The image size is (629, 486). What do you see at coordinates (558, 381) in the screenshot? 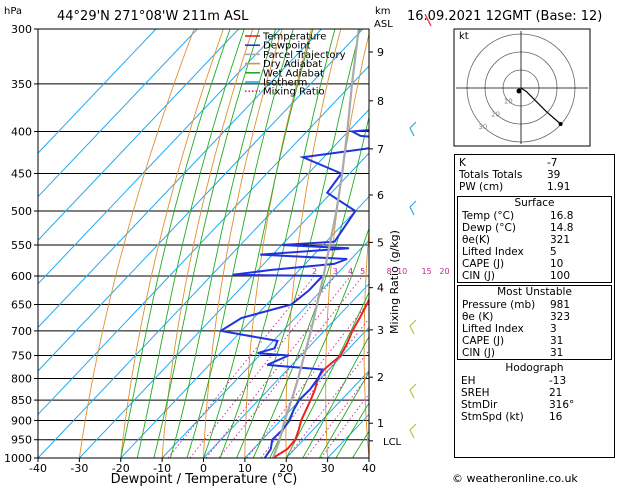
I see `hodograph-param-value: -13` at bounding box center [558, 381].